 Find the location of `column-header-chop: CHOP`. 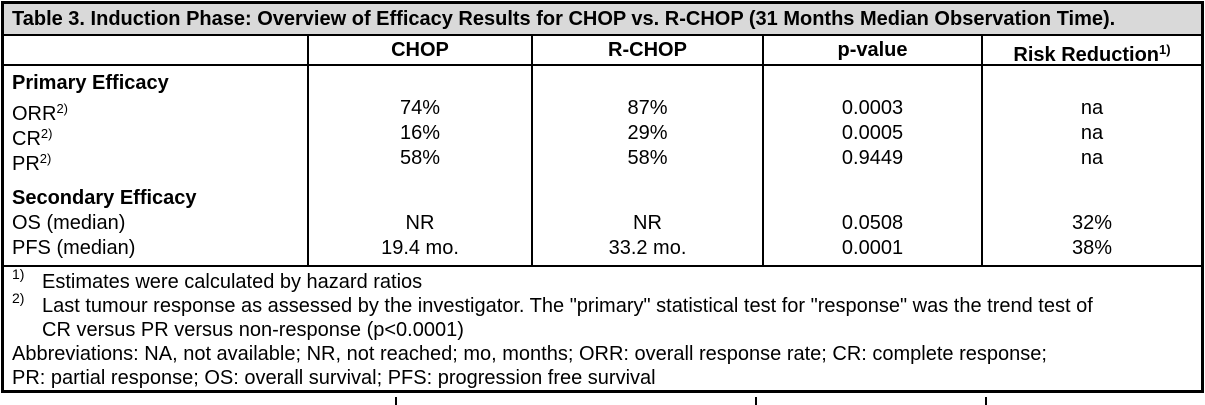

column-header-chop: CHOP is located at coordinates (419, 50).